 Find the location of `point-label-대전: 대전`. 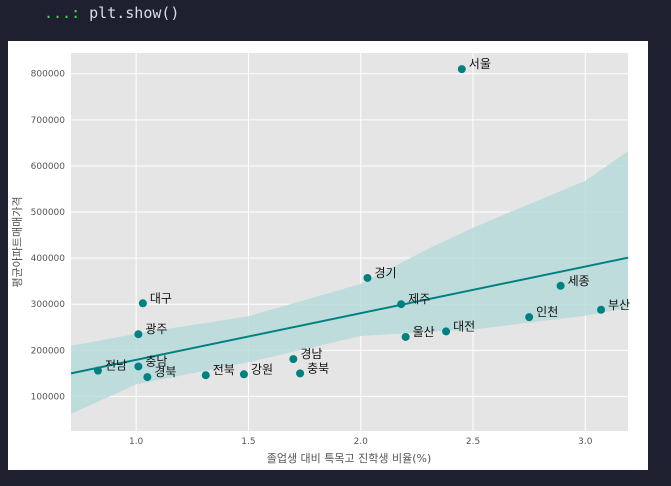

point-label-대전: 대전 is located at coordinates (464, 326).